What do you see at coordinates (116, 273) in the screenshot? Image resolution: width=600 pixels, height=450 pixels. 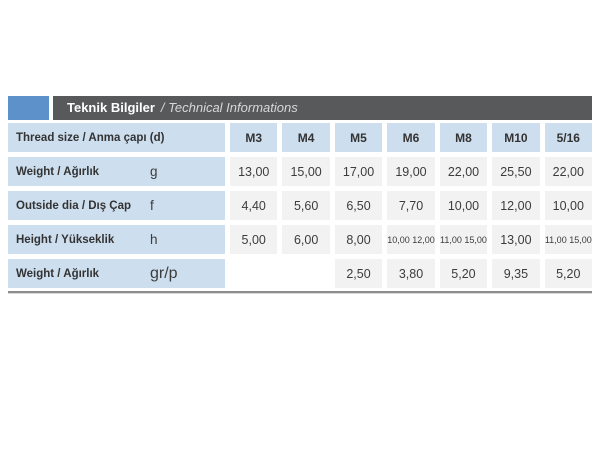 I see `row-label-weight-grp: Weight / Ağırlık gr/p` at bounding box center [116, 273].